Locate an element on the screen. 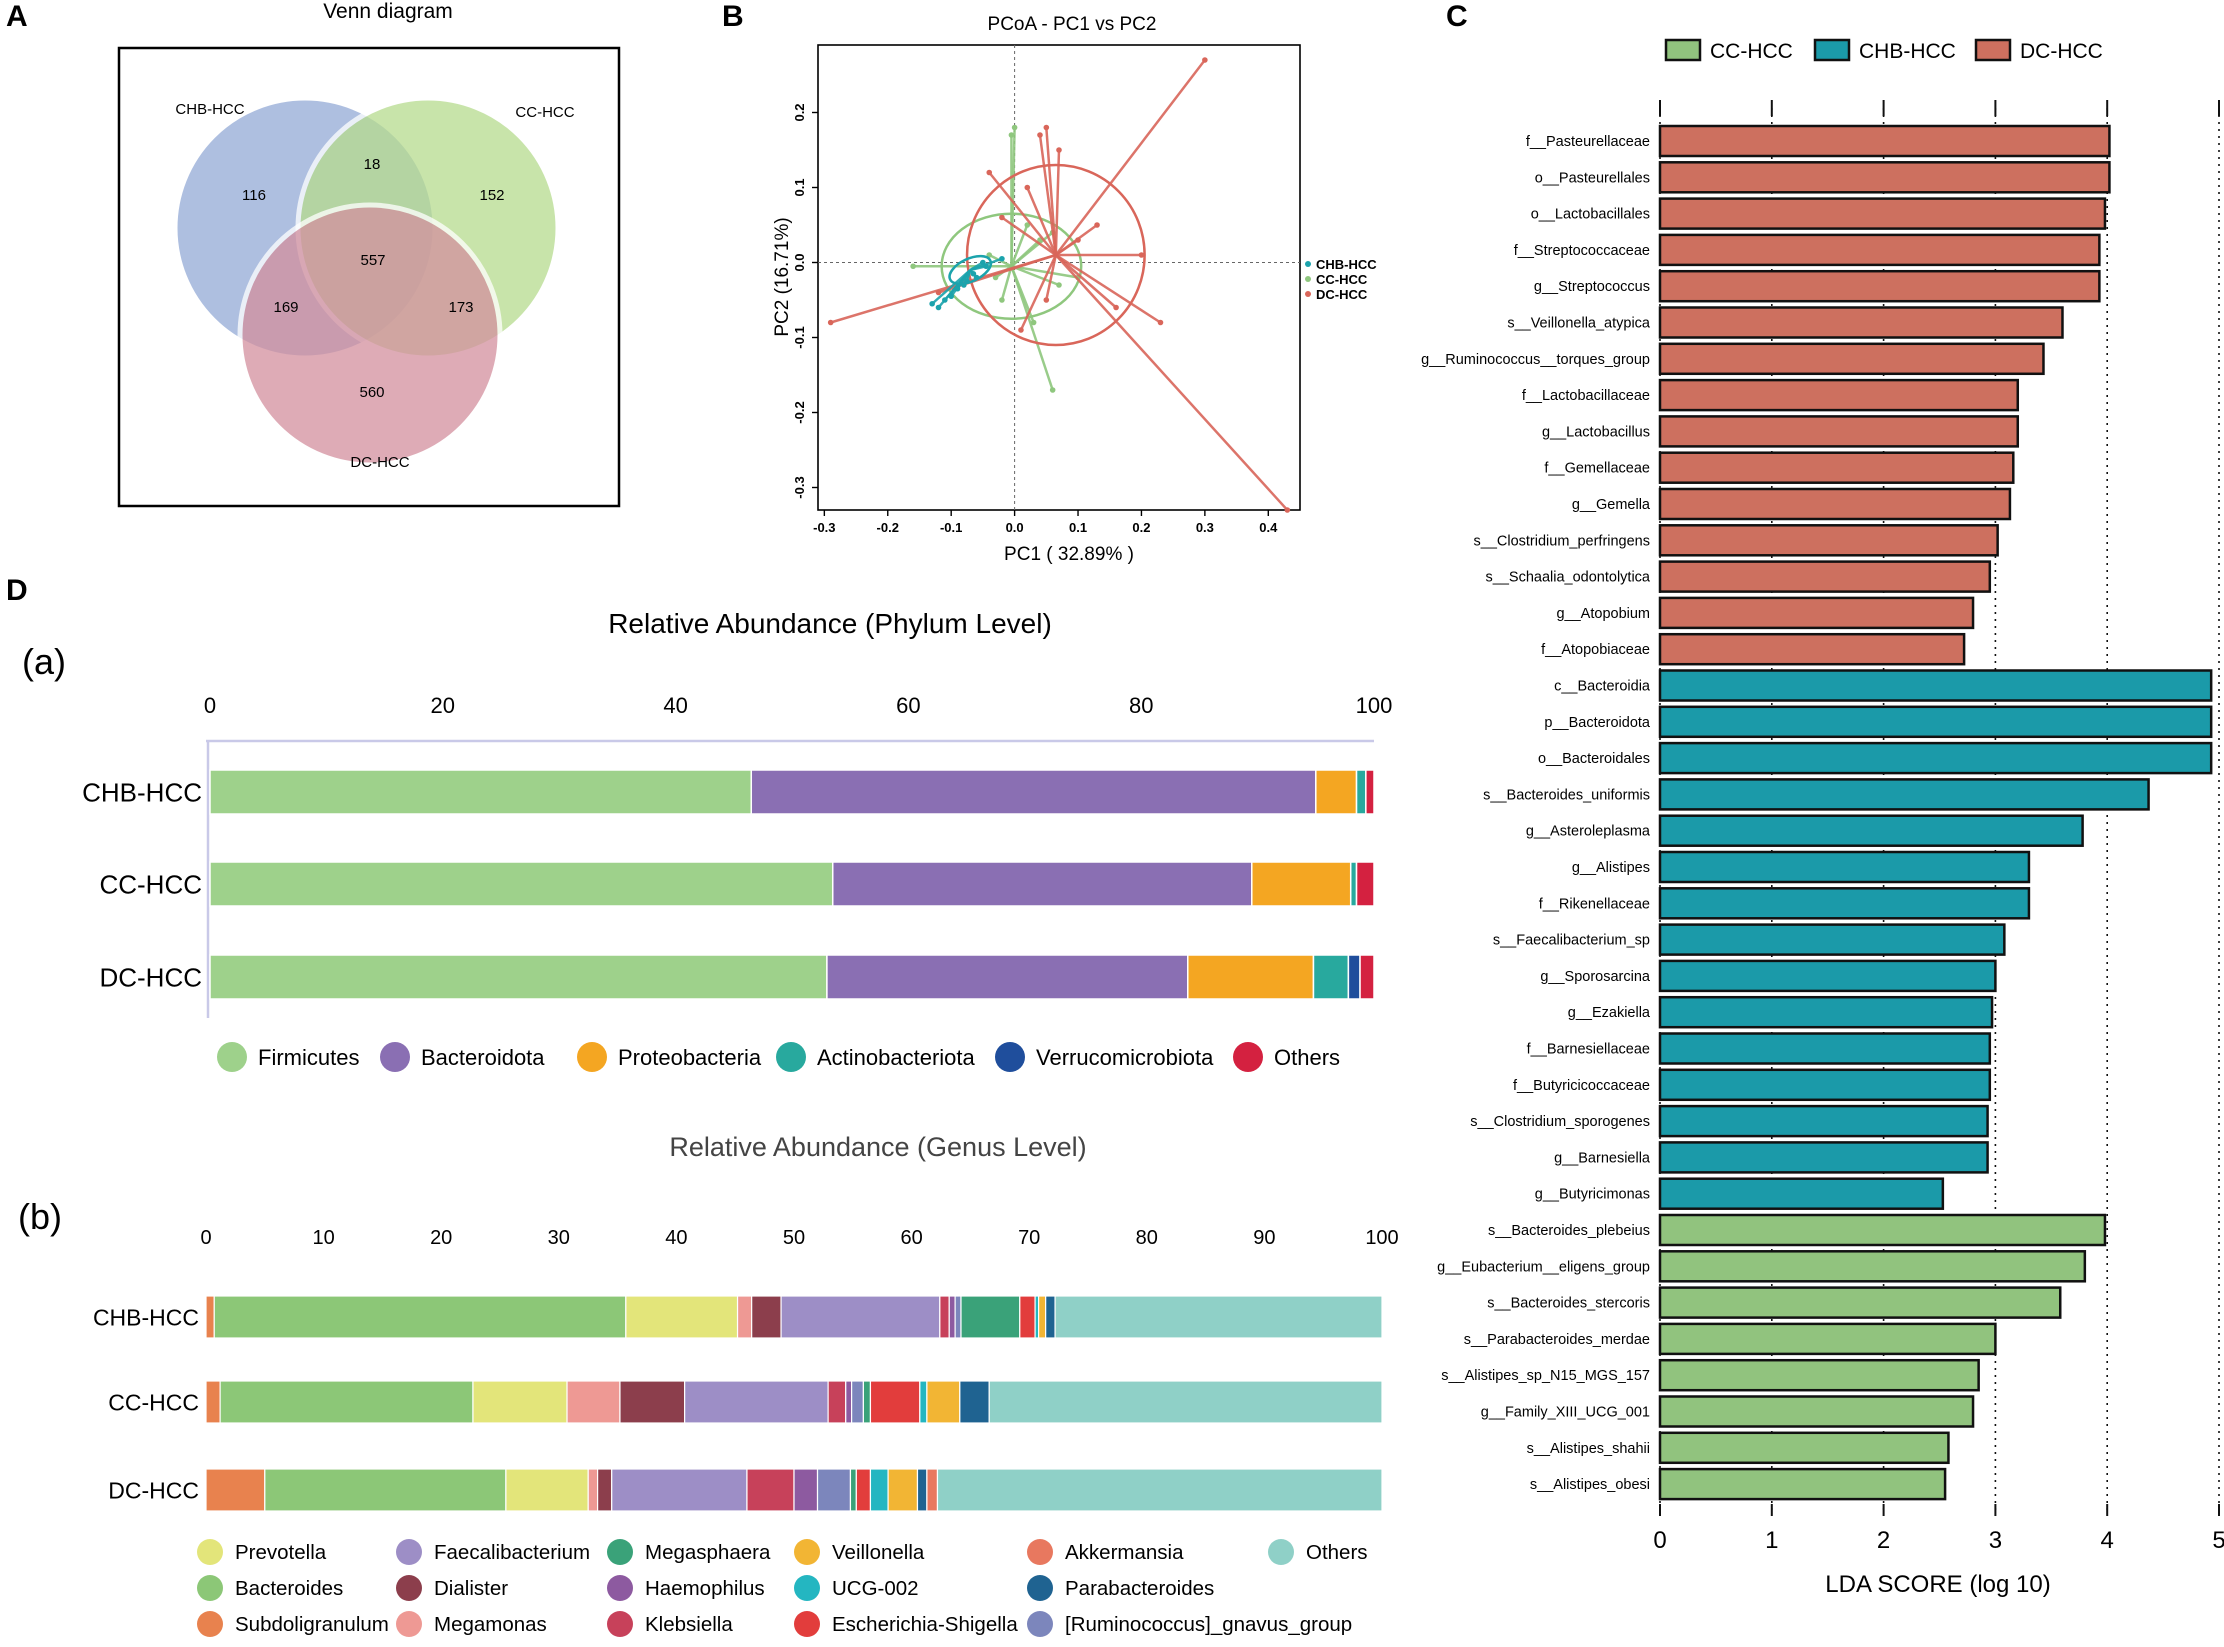 The height and width of the screenshot is (1647, 2224). pcoa-ellipse-chb-hcc is located at coordinates (970, 270).